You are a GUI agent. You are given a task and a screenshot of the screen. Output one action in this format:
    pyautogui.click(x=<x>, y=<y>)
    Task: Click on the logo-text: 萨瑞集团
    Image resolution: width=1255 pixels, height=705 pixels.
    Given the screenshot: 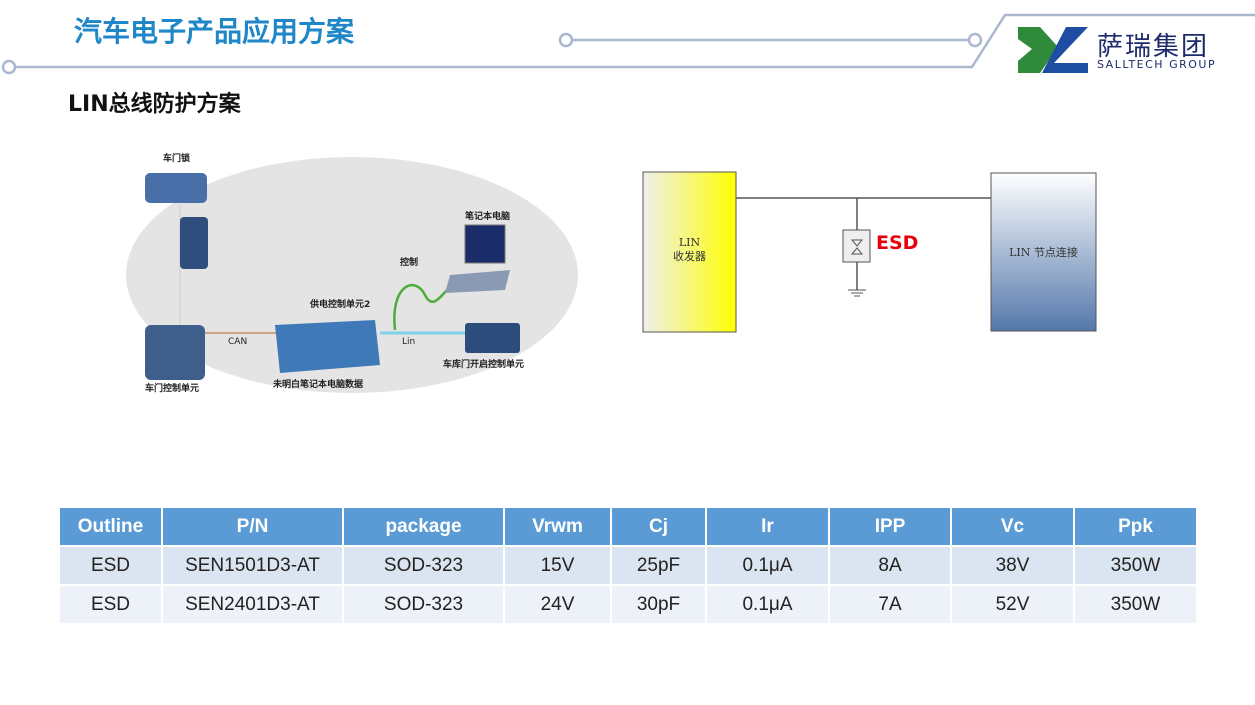 What is the action you would take?
    pyautogui.click(x=1153, y=47)
    